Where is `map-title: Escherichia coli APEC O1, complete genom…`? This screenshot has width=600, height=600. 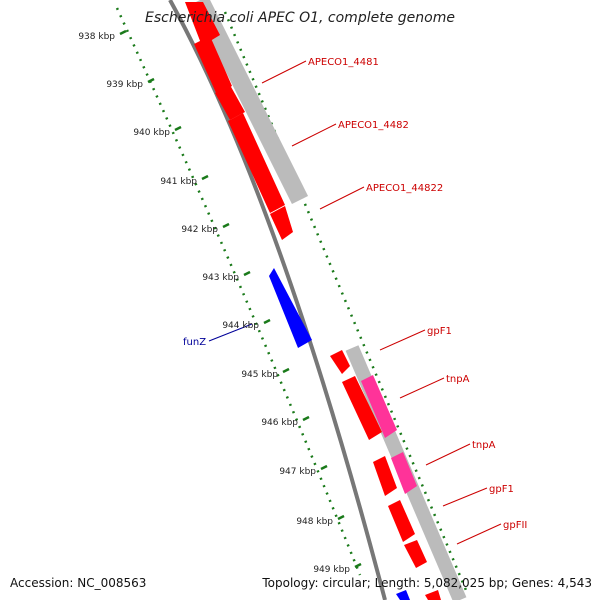
map-title: Escherichia coli APEC O1, complete genom… is located at coordinates (300, 18).